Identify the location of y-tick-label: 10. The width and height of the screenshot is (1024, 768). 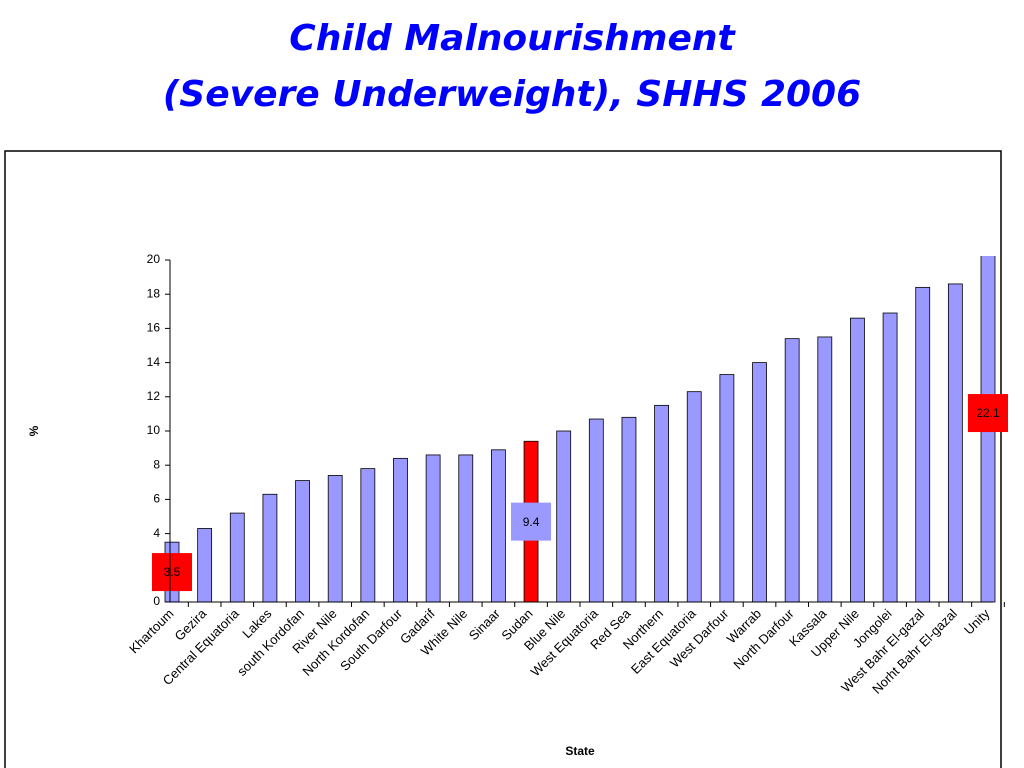
(154, 430).